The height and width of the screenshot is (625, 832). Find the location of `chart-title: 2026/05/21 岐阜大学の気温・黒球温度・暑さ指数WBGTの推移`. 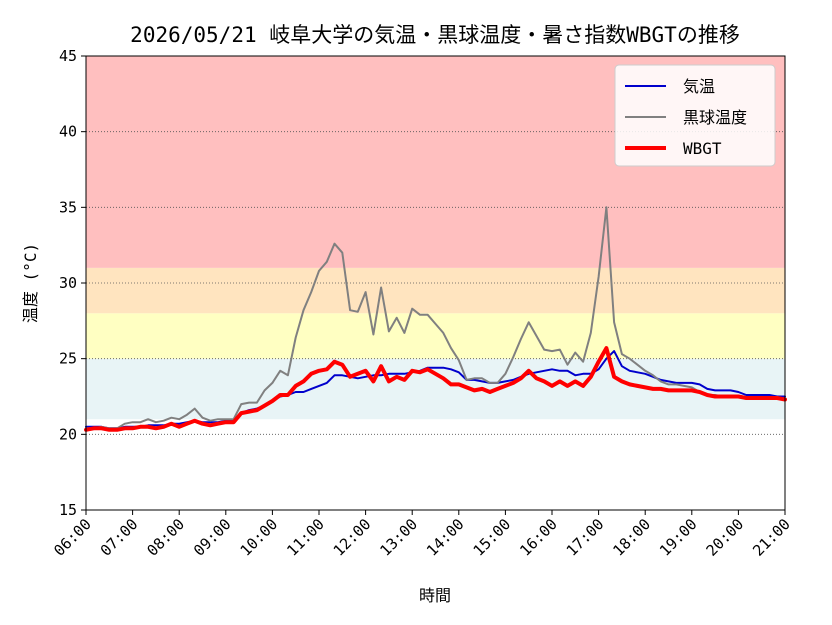

chart-title: 2026/05/21 岐阜大学の気温・黒球温度・暑さ指数WBGTの推移 is located at coordinates (435, 35).